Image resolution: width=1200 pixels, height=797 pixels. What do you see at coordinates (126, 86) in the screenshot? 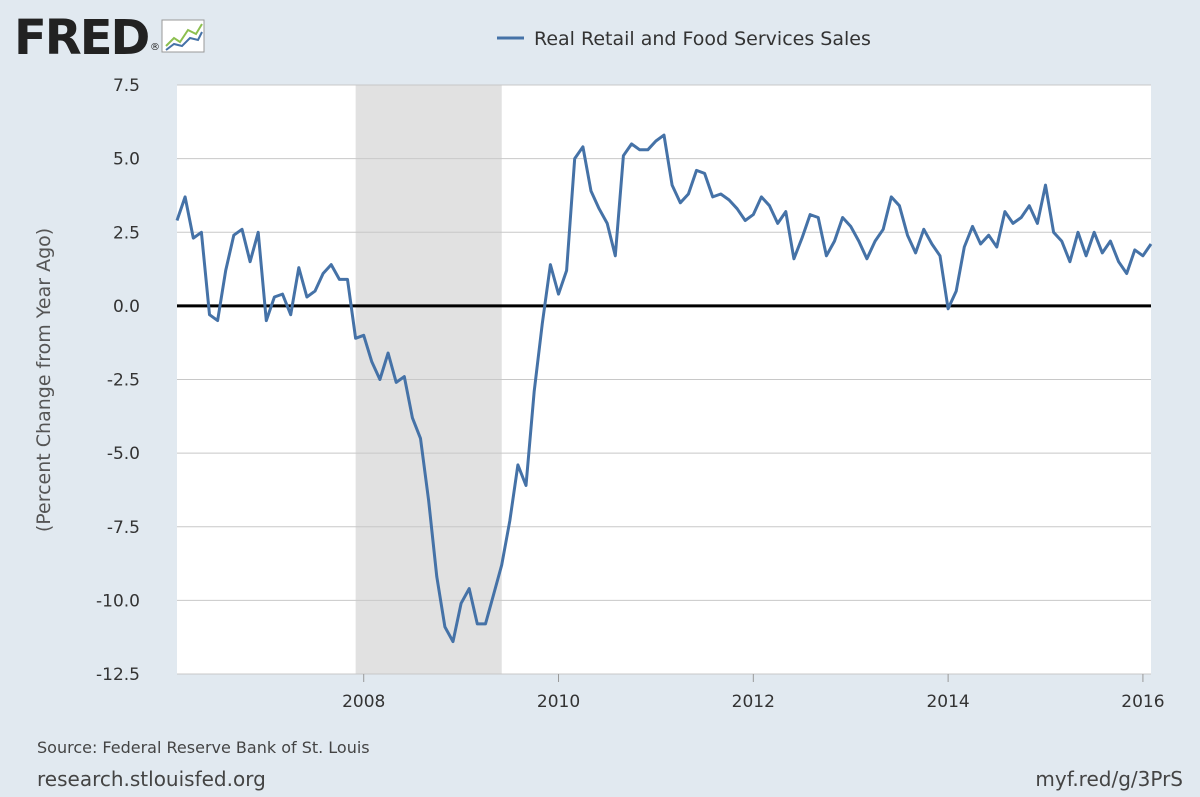
I see `y-tick-label: 7.5` at bounding box center [126, 86].